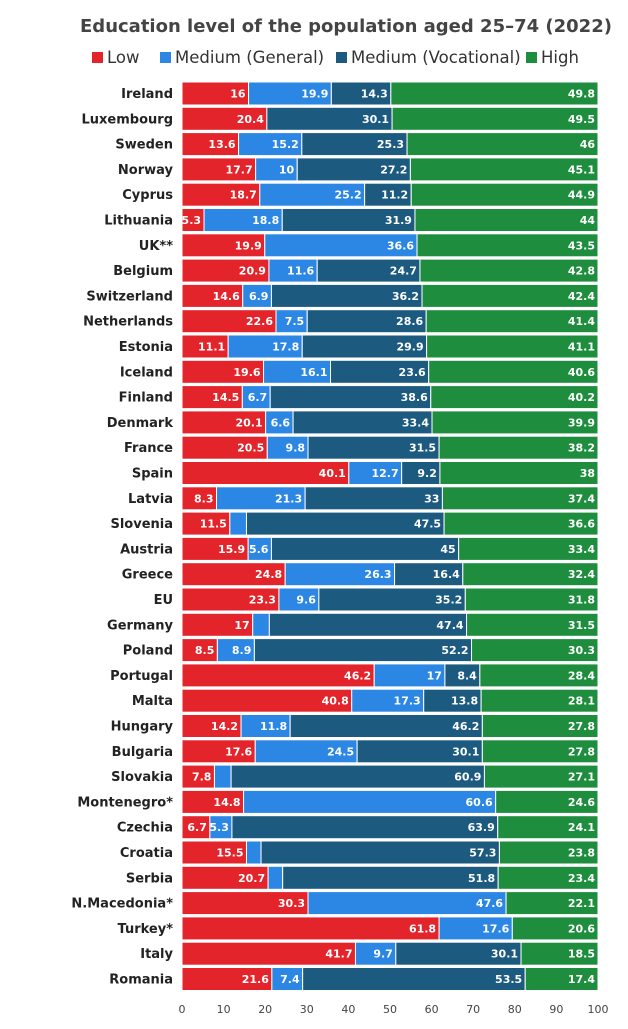 This screenshot has width=628, height=1029. What do you see at coordinates (581, 954) in the screenshot?
I see `data-label: 18.5` at bounding box center [581, 954].